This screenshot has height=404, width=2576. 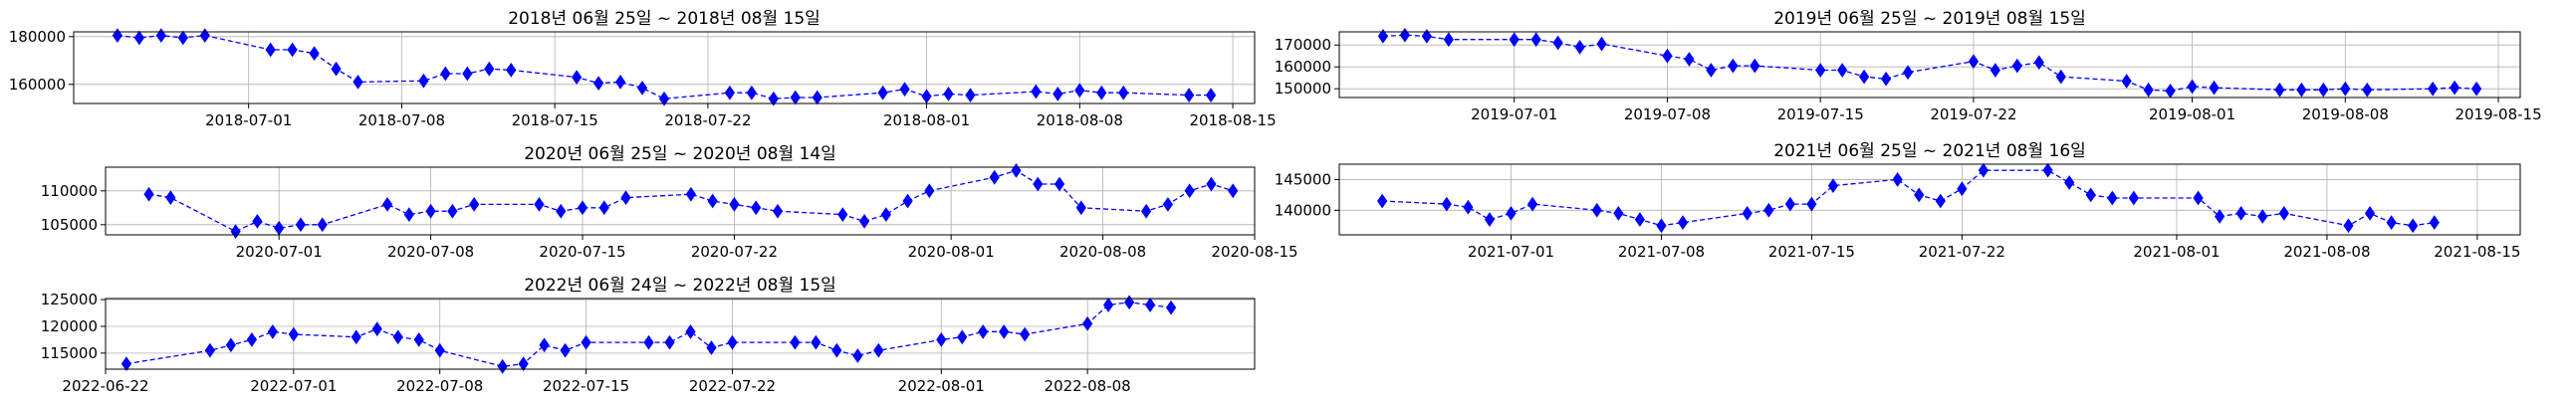 I want to click on y-tick-label: 105000, so click(x=69, y=225).